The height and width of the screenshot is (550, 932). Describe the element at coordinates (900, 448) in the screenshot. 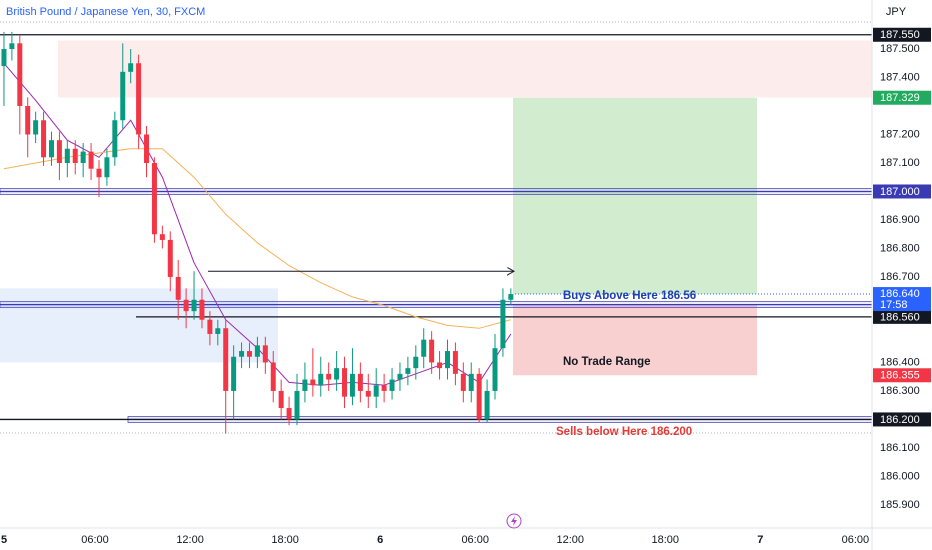

I see `y-tick-label: 186.100` at that location.